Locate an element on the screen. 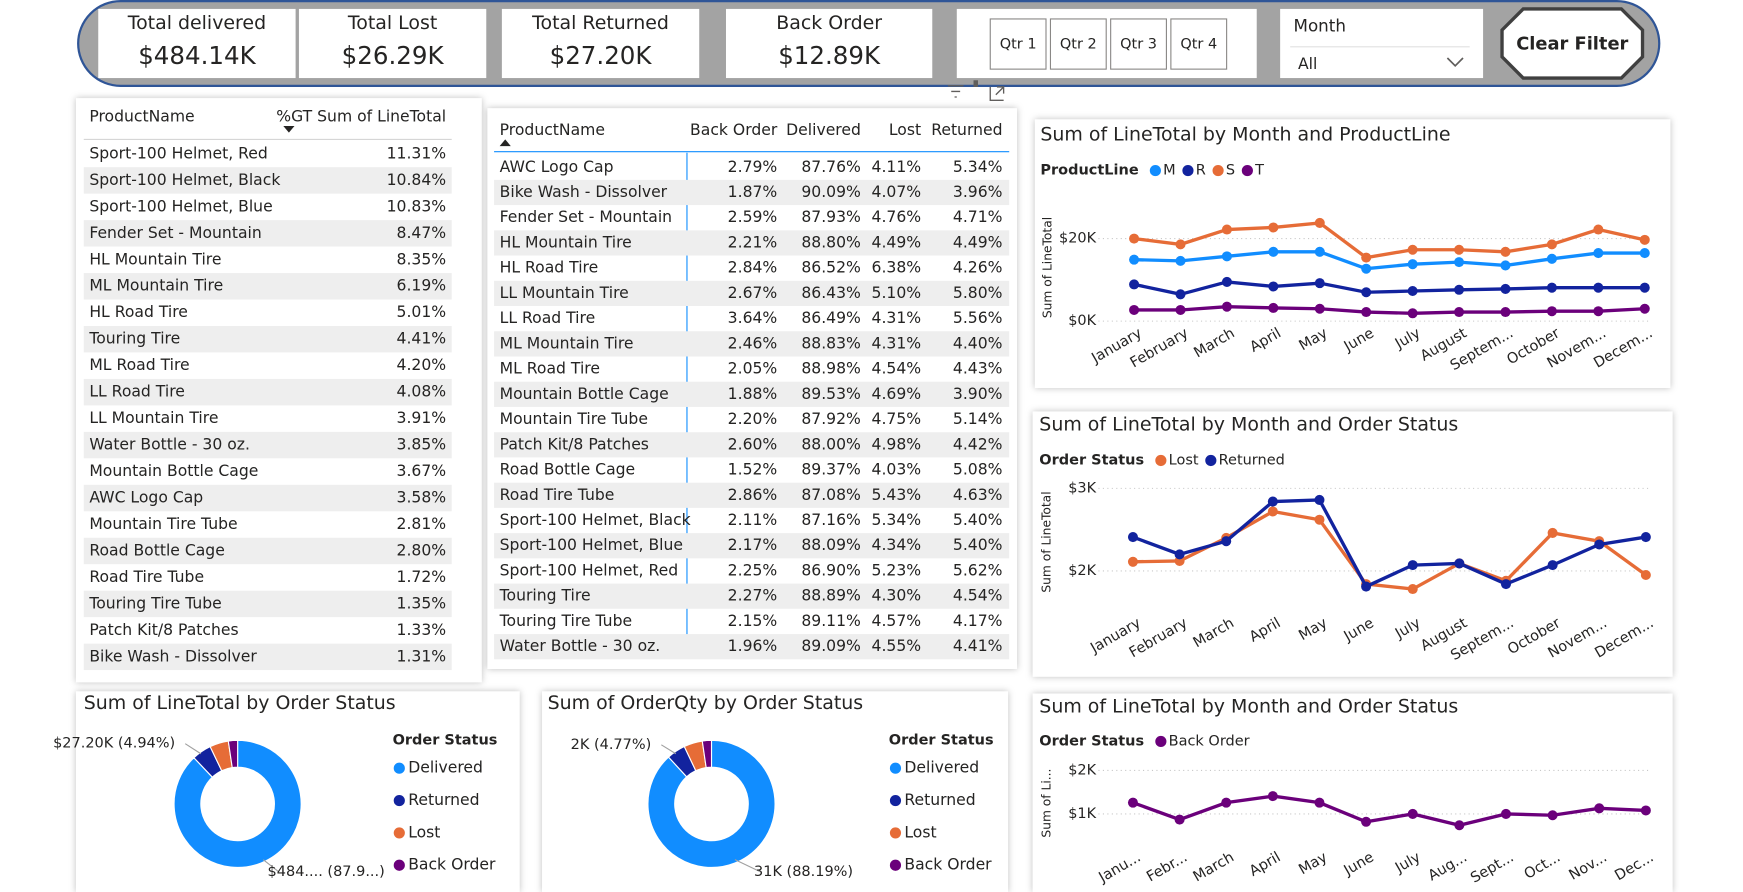 This screenshot has height=892, width=1743. kpi-title: Total Returned is located at coordinates (600, 23).